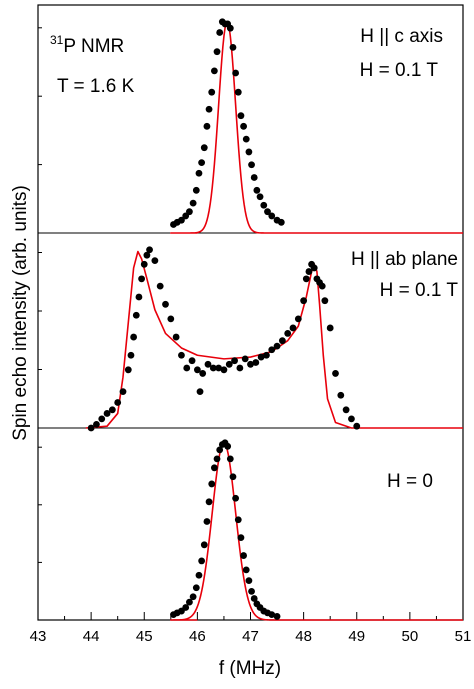 Image resolution: width=474 pixels, height=689 pixels. Describe the element at coordinates (250, 668) in the screenshot. I see `x-axis-label: f (MHz)` at that location.